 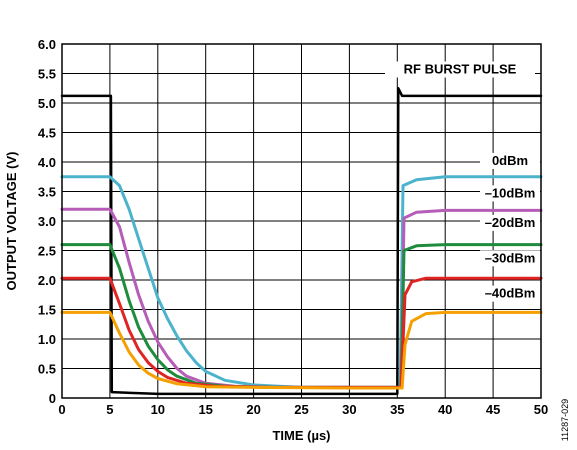 I want to click on y-tick-label: 2.0, so click(x=47, y=280).